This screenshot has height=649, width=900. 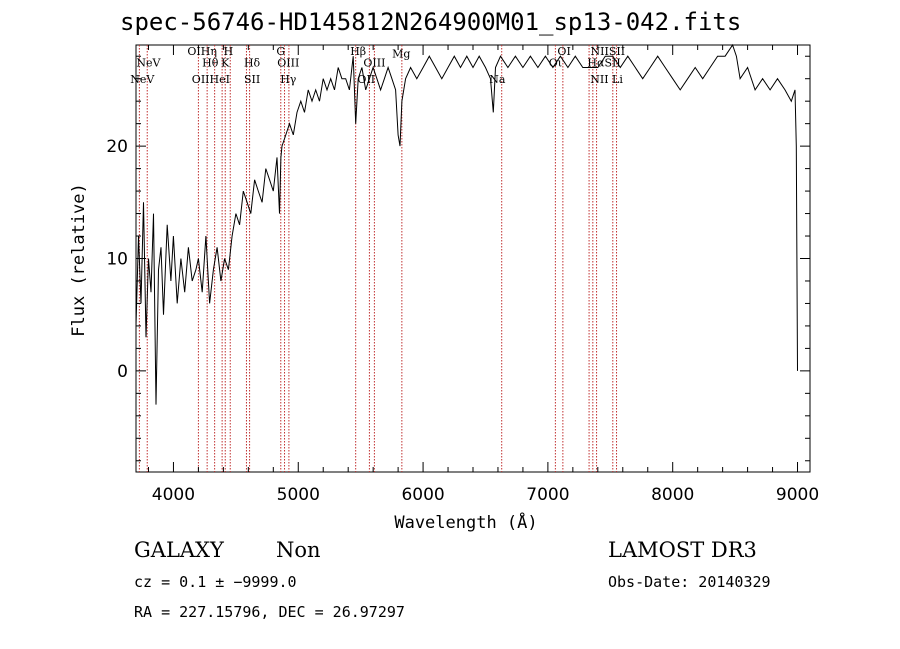 What do you see at coordinates (401, 53) in the screenshot?
I see `emission-line-label: Mg` at bounding box center [401, 53].